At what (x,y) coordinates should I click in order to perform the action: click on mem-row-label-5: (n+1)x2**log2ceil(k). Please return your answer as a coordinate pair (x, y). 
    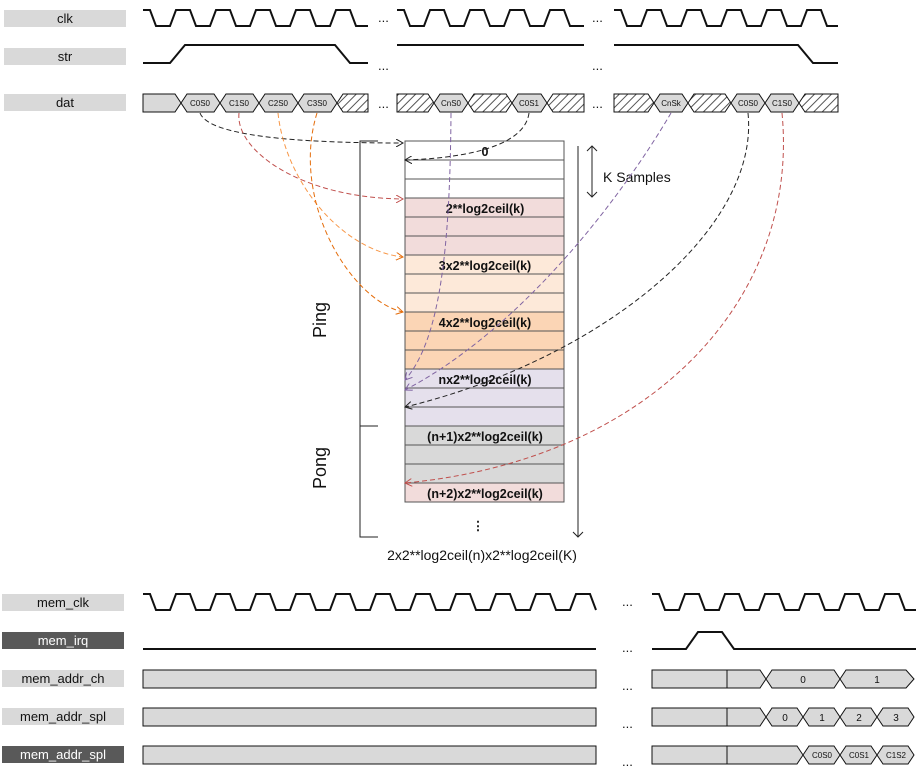
    Looking at the image, I should click on (485, 437).